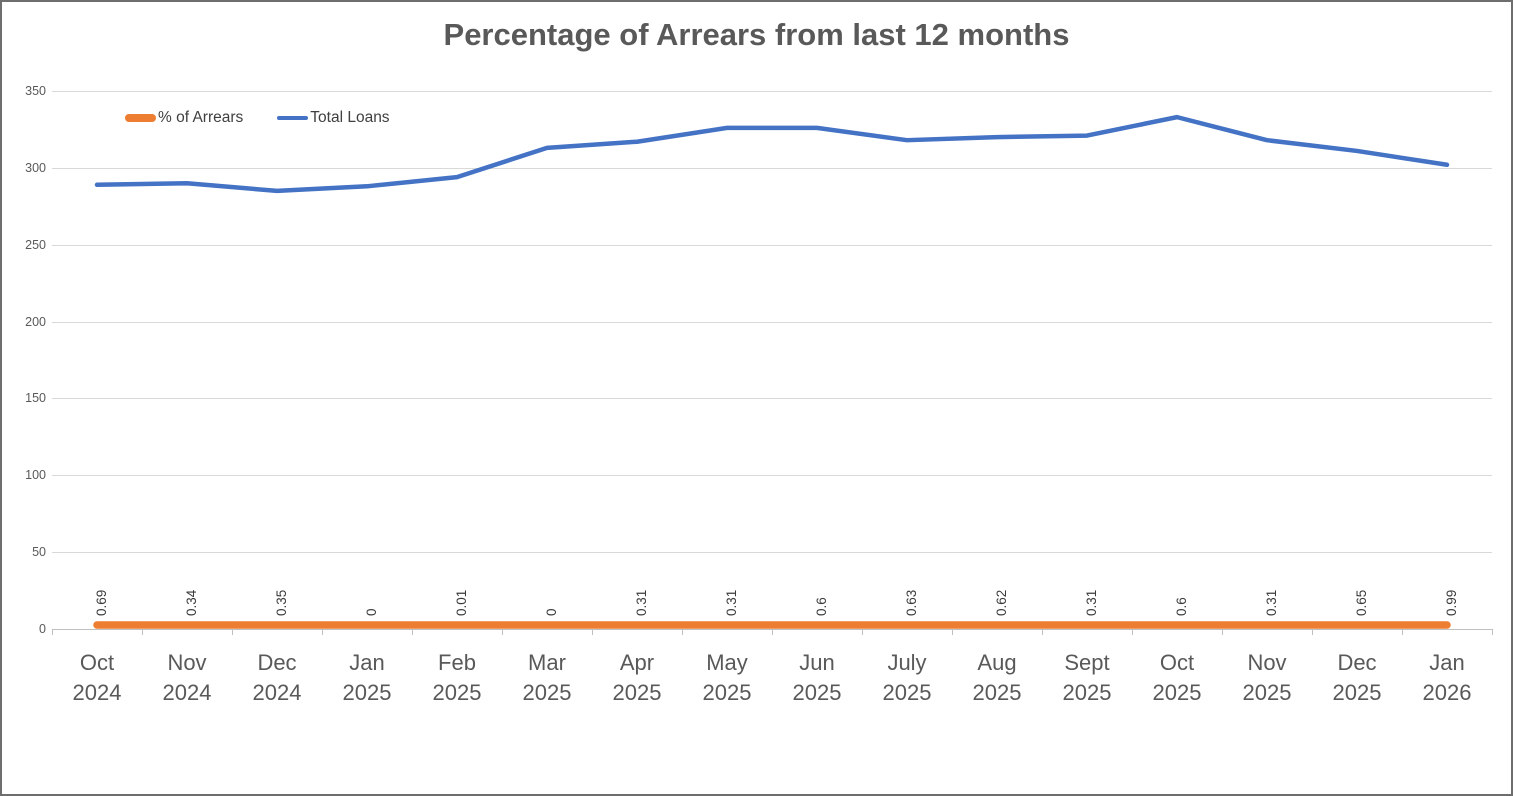 This screenshot has height=796, width=1513. I want to click on x-axis-label: Oct 2025, so click(1177, 678).